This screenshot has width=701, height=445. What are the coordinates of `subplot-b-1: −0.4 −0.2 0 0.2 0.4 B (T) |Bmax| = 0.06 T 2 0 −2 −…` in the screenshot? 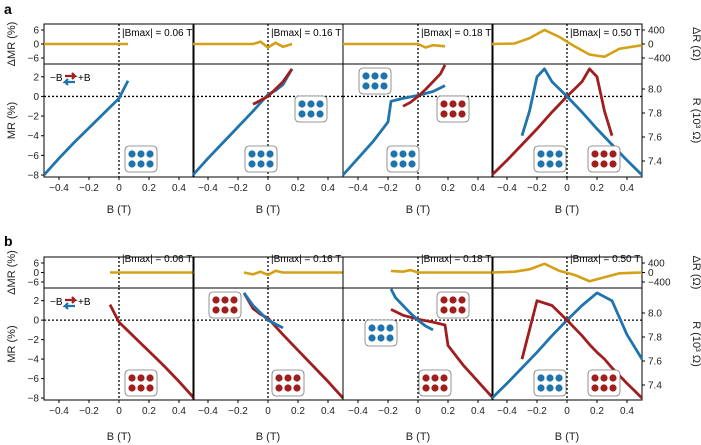 It's located at (101, 346).